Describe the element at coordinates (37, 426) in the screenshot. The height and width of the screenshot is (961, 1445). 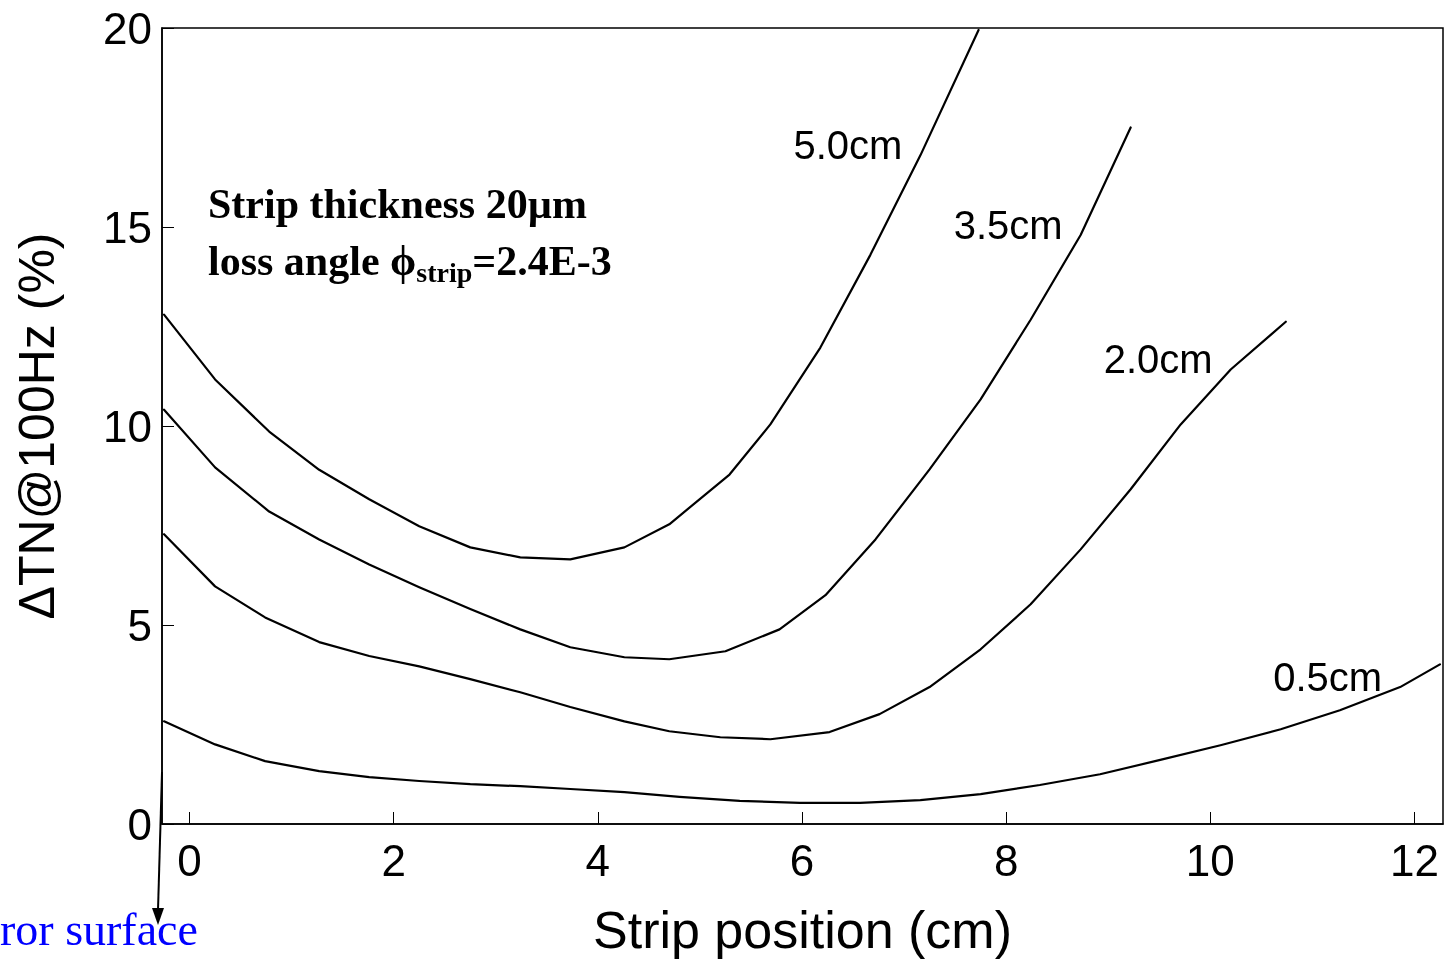
I see `y-axis-title: ΔTN@100Hz (%)` at that location.